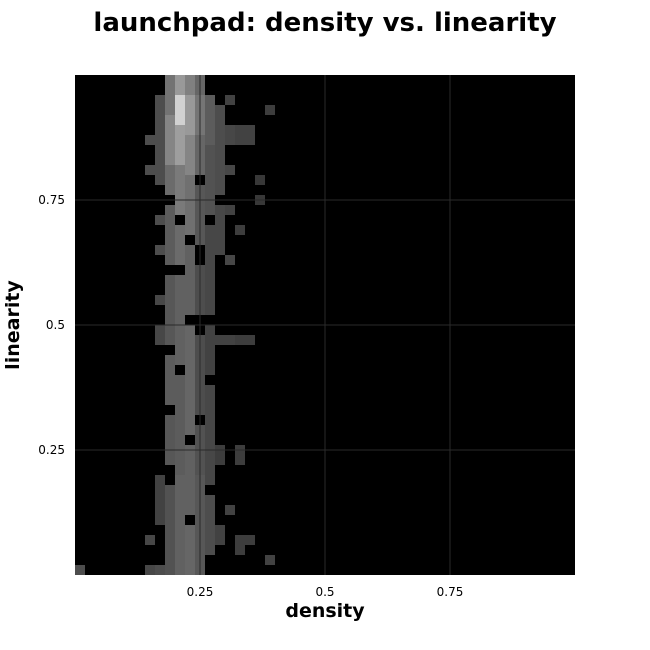 This screenshot has width=650, height=650. What do you see at coordinates (51, 450) in the screenshot?
I see `y-tick-label: 0.25` at bounding box center [51, 450].